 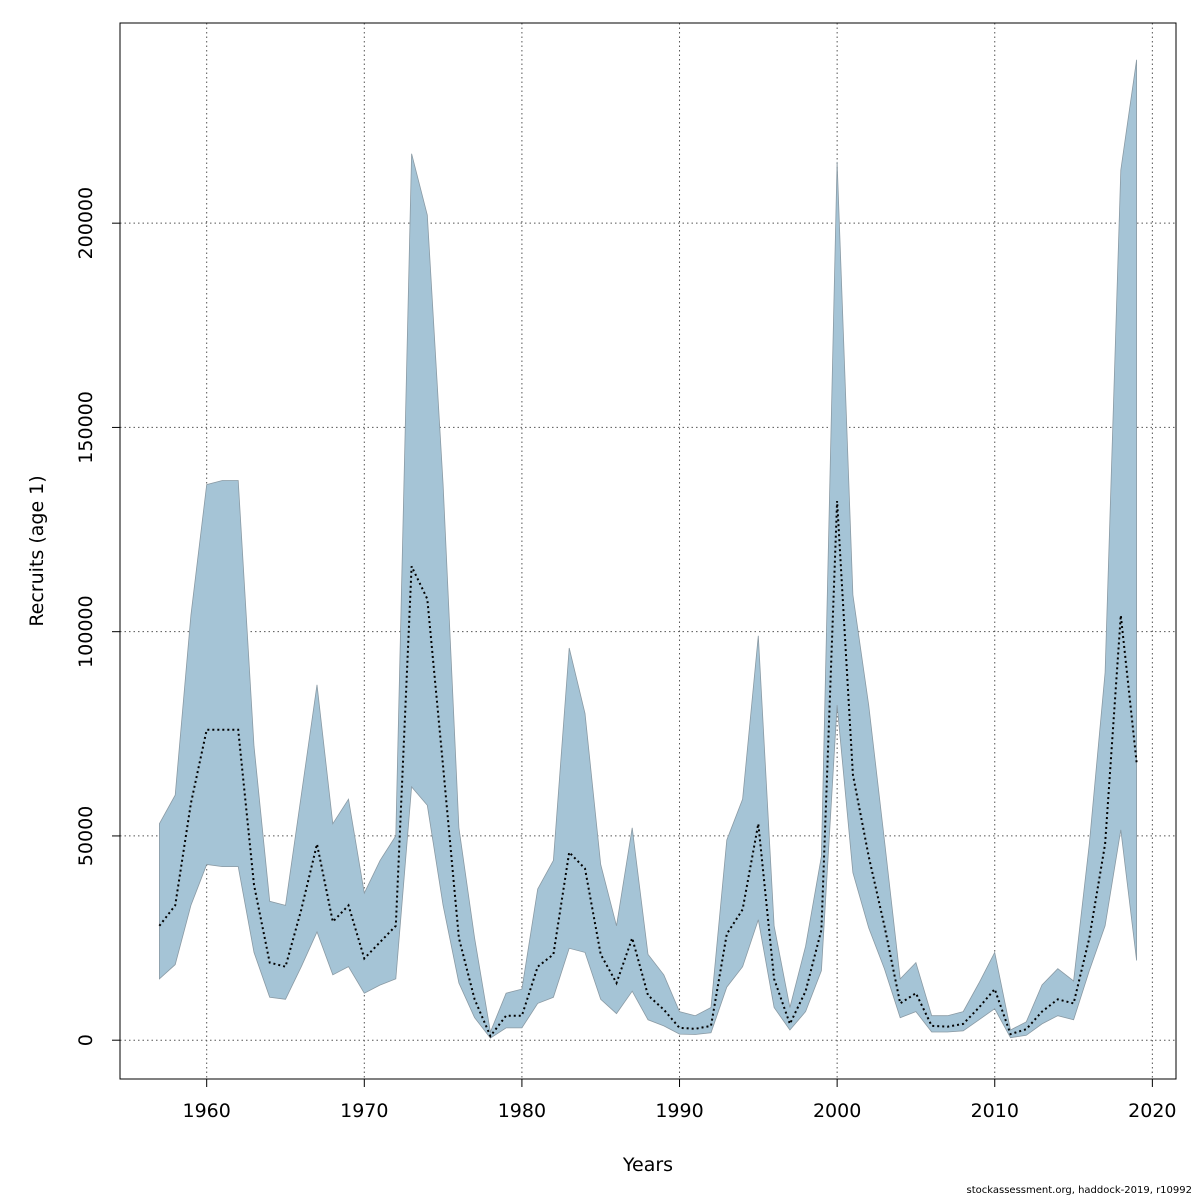 I want to click on y-tick-label: 50000, so click(x=86, y=836).